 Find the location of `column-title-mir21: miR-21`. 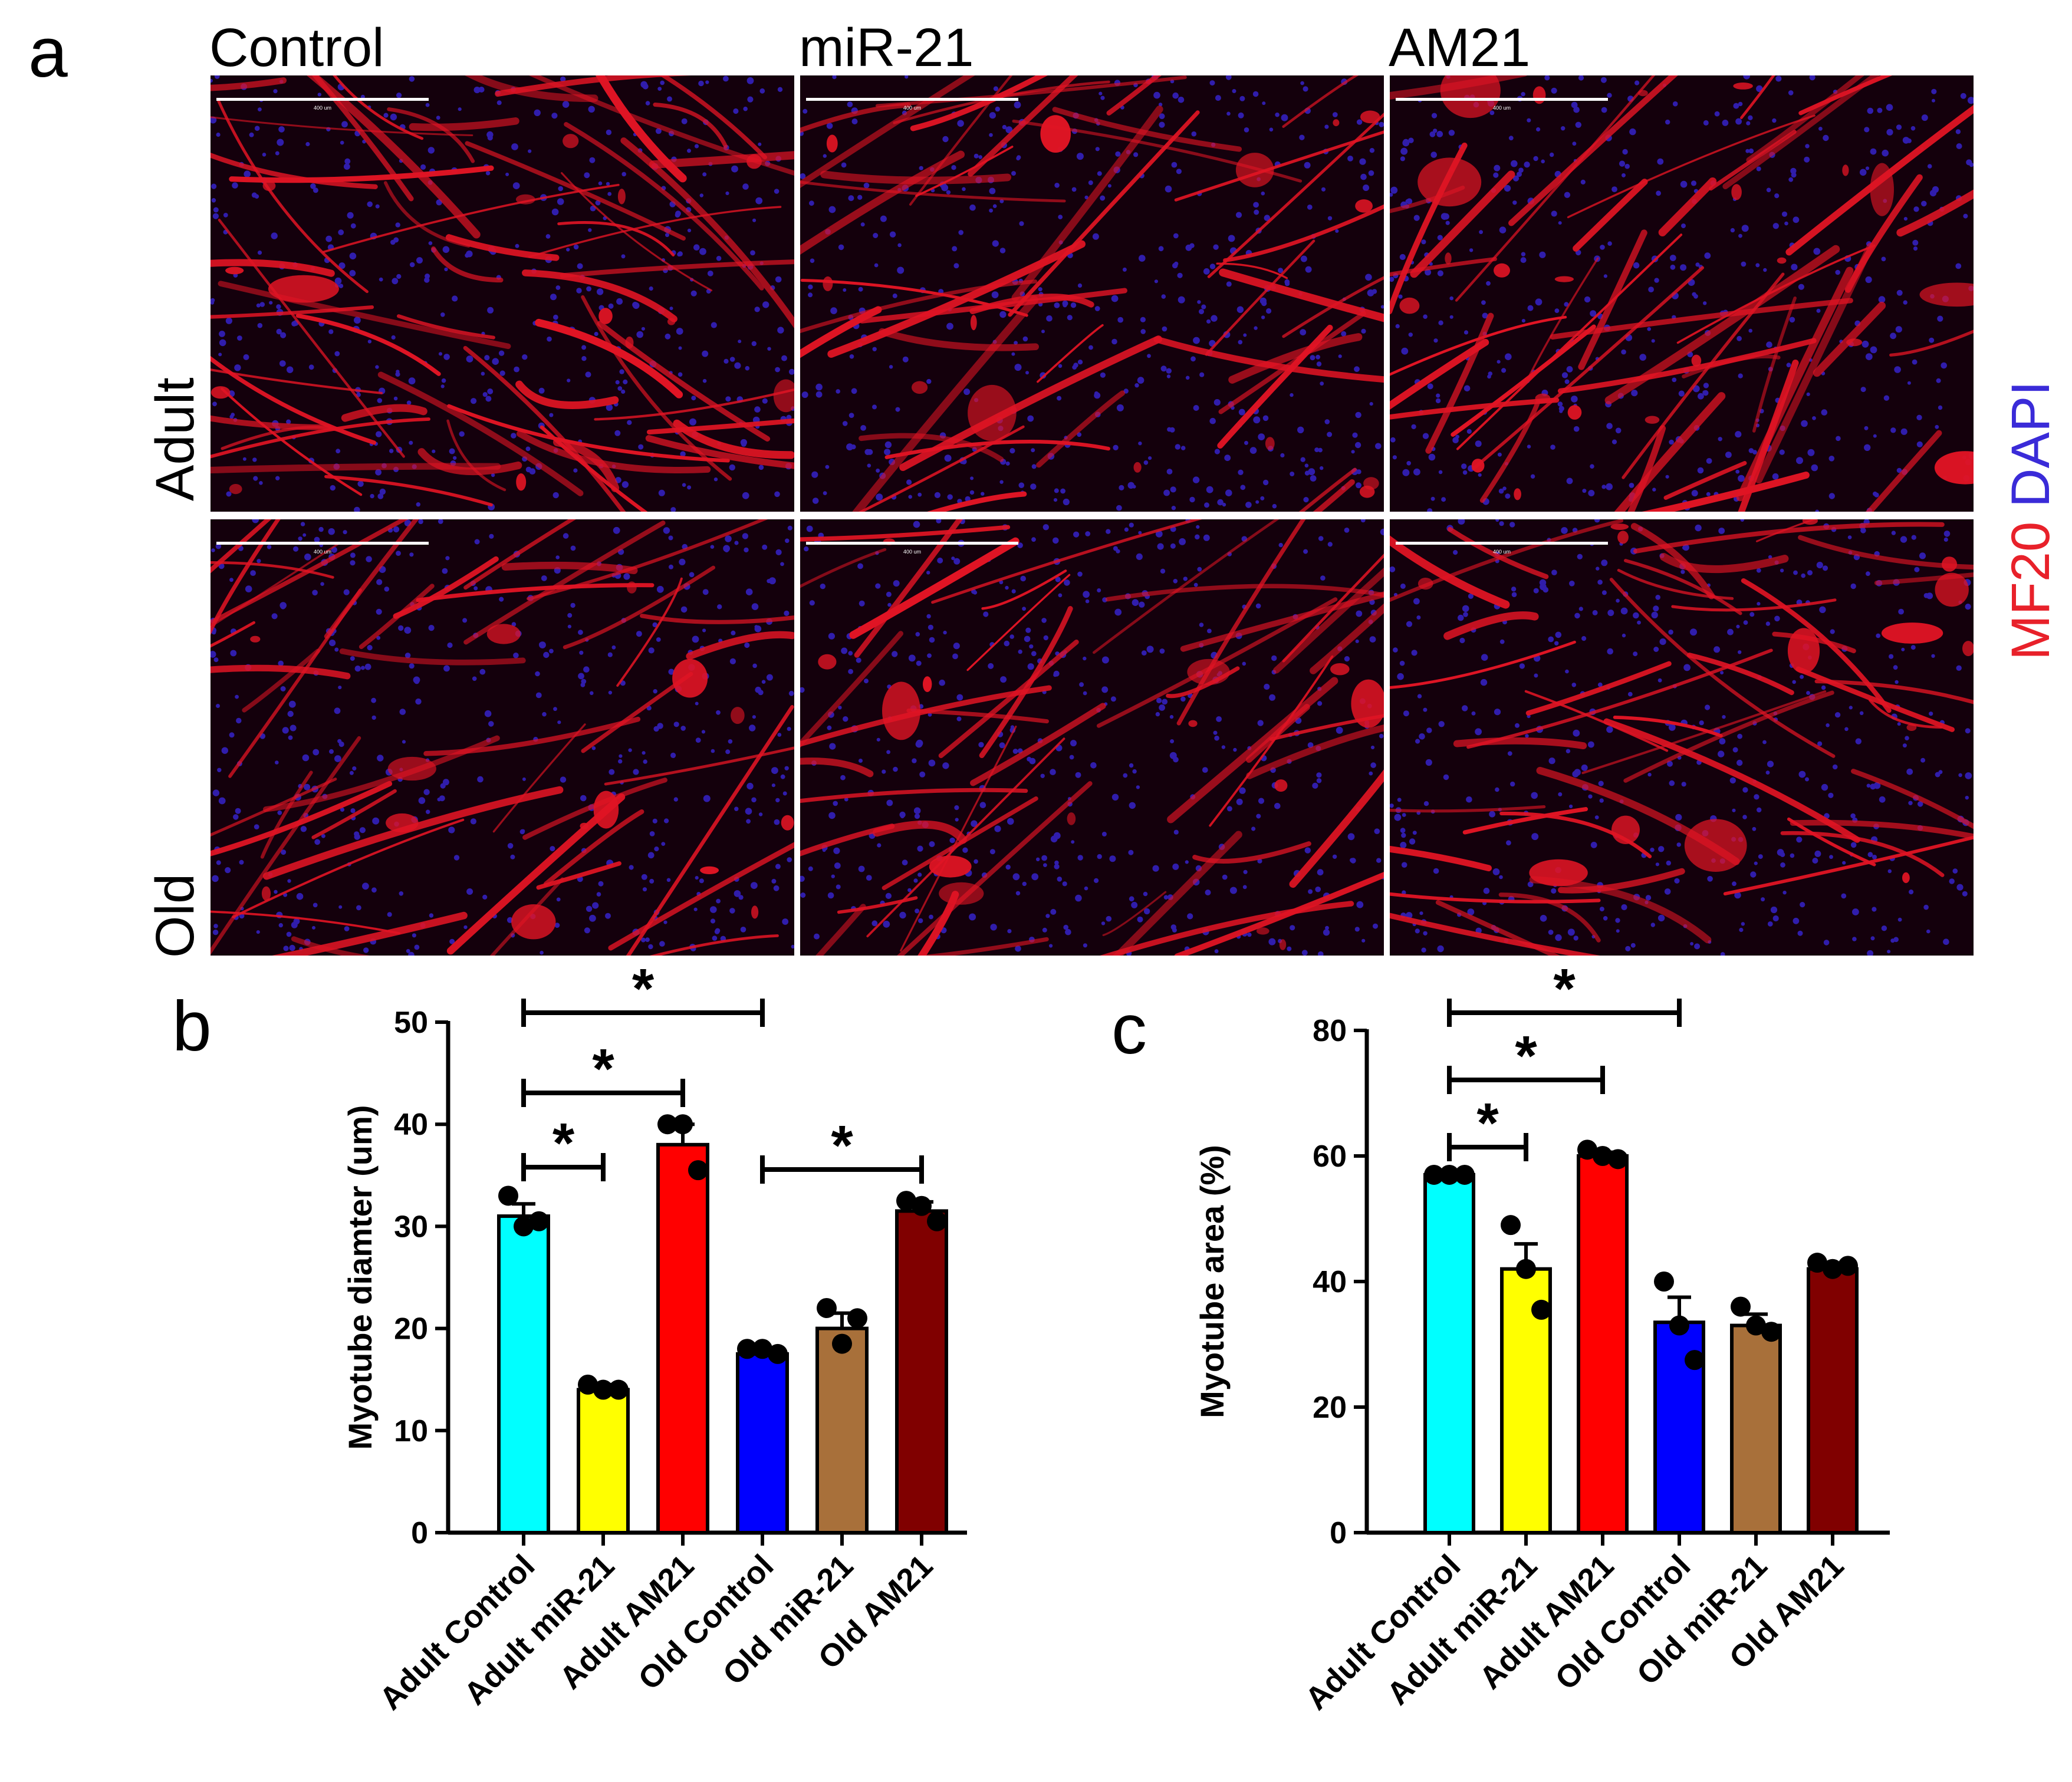

column-title-mir21: miR-21 is located at coordinates (886, 48).